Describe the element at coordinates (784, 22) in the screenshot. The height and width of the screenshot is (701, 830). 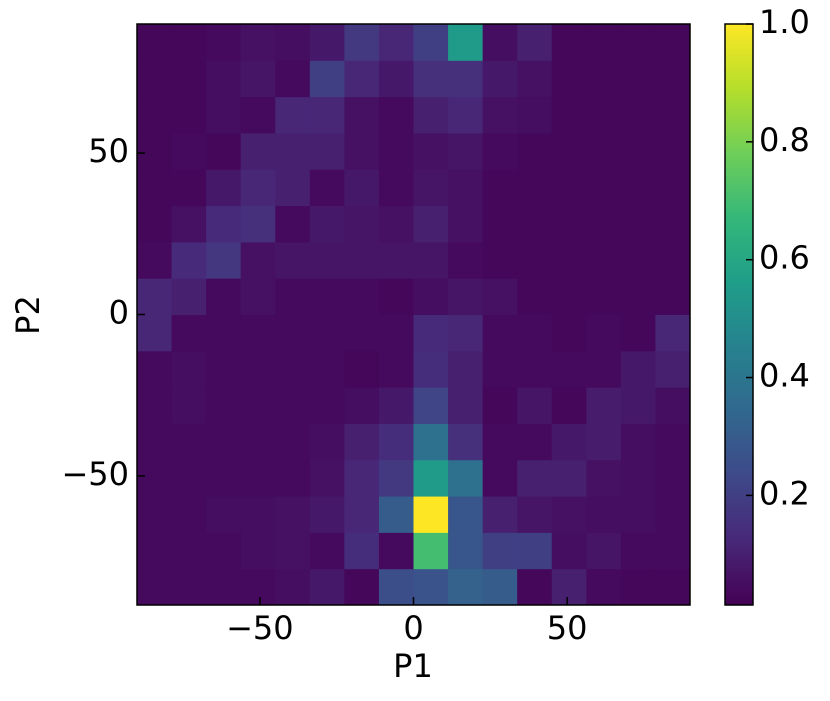
I see `colorbar-tick-label: 1.0` at that location.